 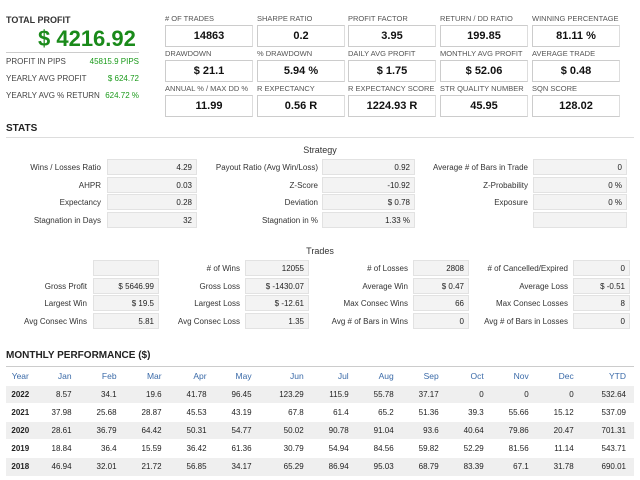 I want to click on month-value: 59.82, so click(x=424, y=448).